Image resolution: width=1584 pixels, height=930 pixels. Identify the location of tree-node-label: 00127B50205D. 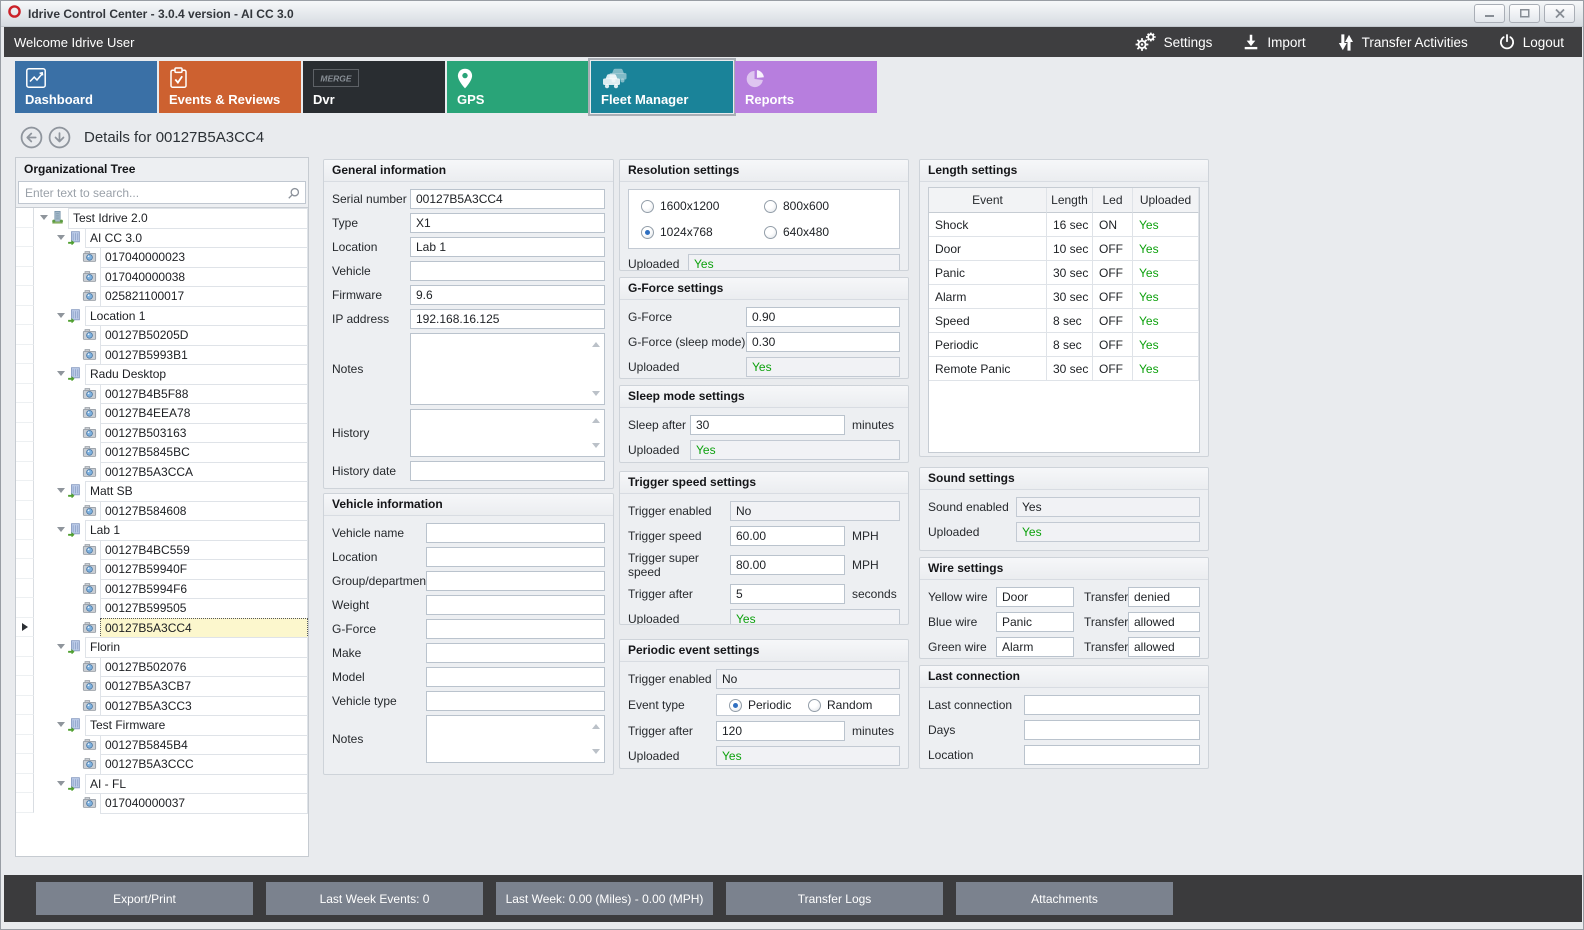
(204, 335).